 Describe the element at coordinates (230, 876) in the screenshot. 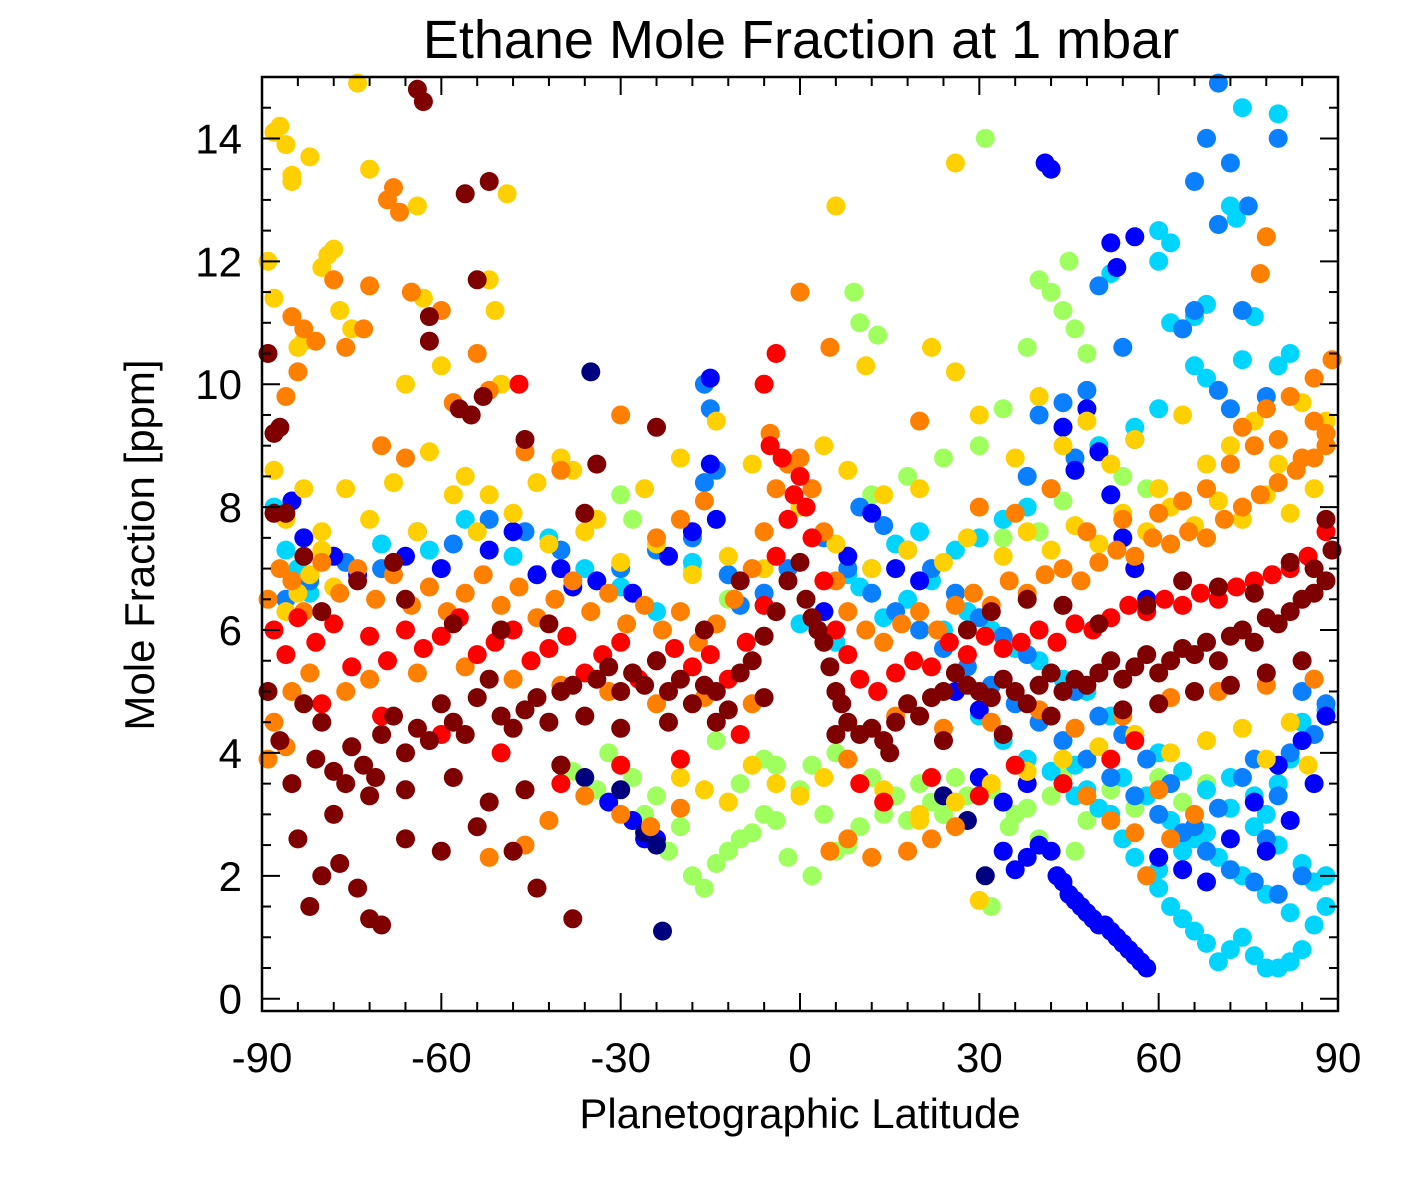

I see `y-tick-label: 2` at that location.